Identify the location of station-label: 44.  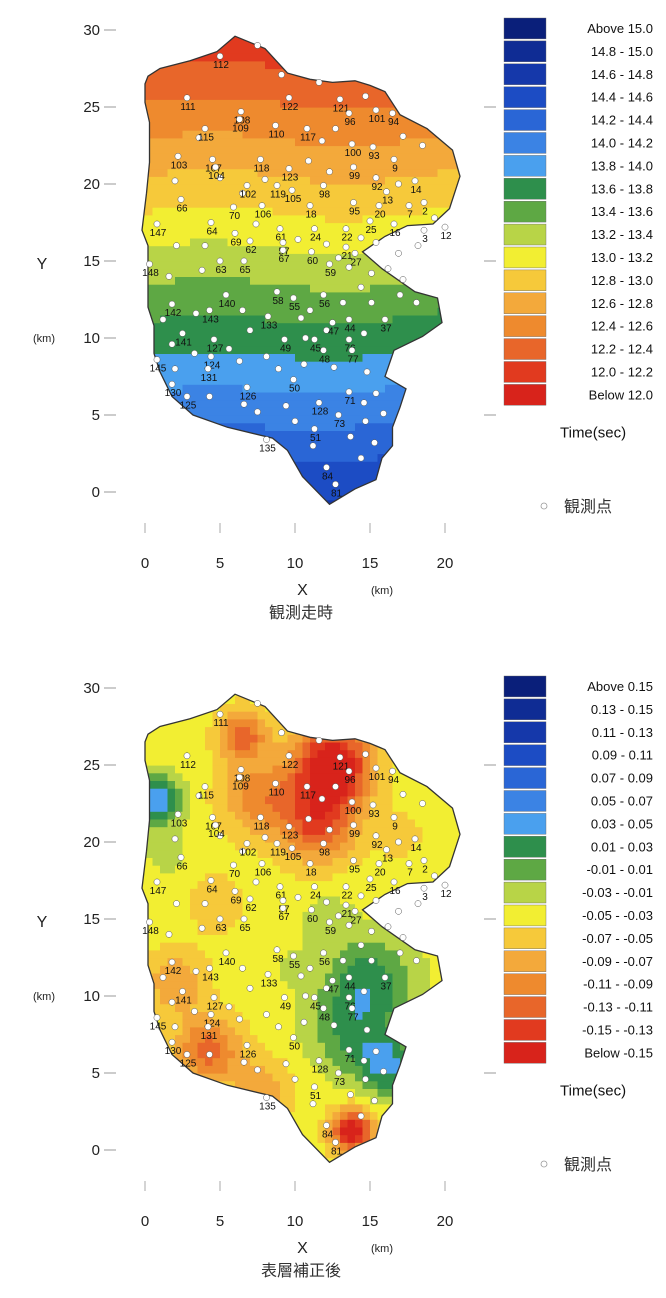
(350, 987).